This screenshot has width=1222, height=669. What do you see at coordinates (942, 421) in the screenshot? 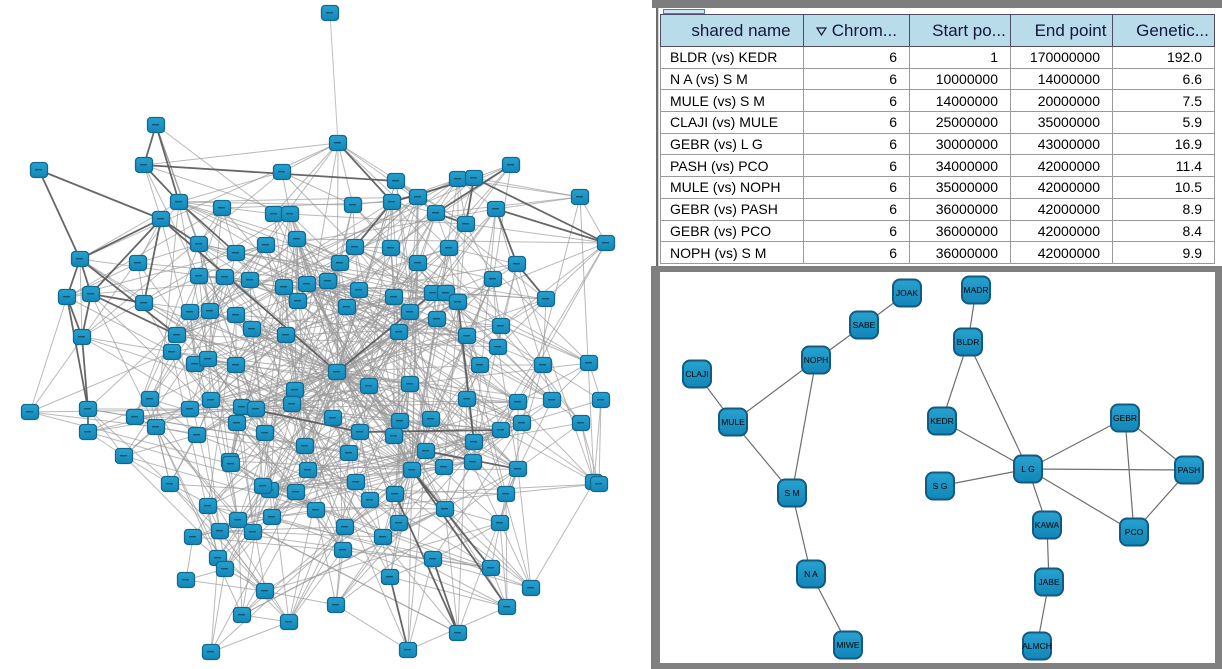
I see `svg-text: KEDR` at bounding box center [942, 421].